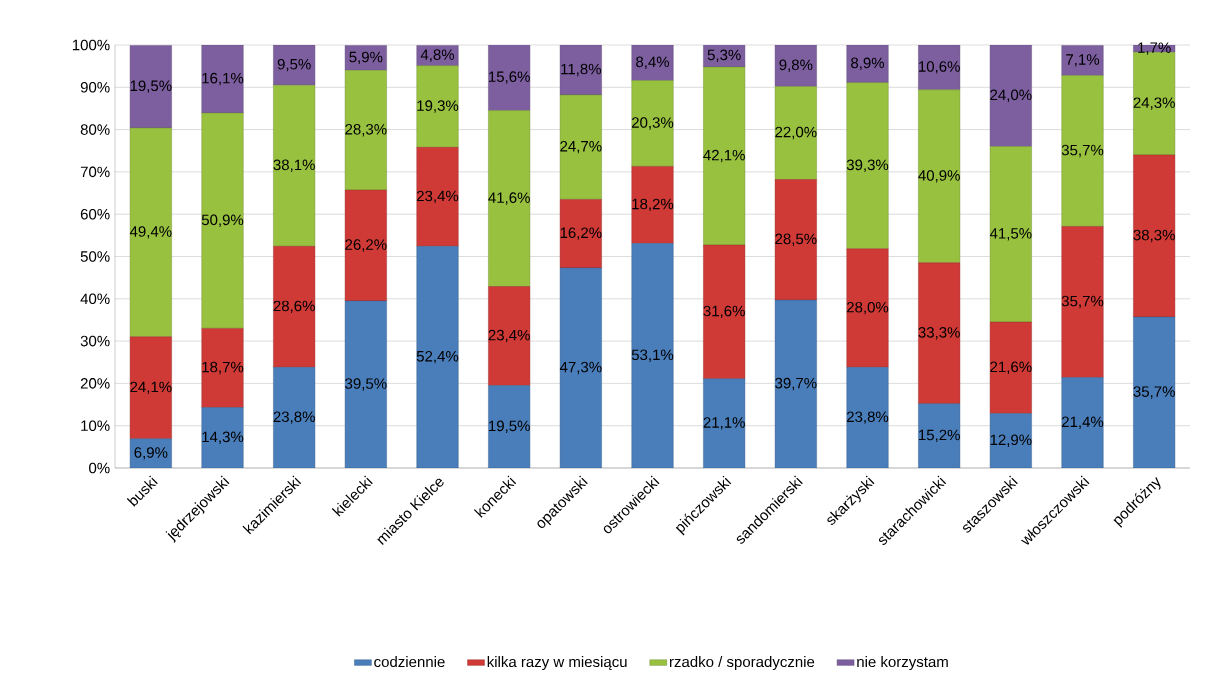 This screenshot has width=1206, height=687. What do you see at coordinates (151, 388) in the screenshot?
I see `data-label: 24,1%` at bounding box center [151, 388].